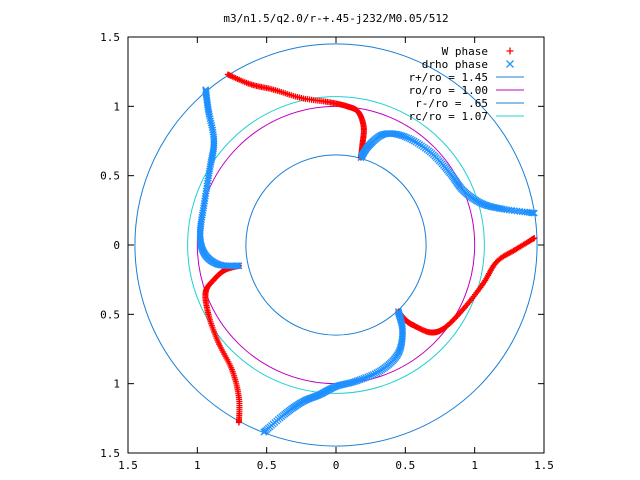  Describe the element at coordinates (335, 18) in the screenshot. I see `chart-title: m3/n1.5/q2.0/r-+.45-j232/M0.05/512` at that location.